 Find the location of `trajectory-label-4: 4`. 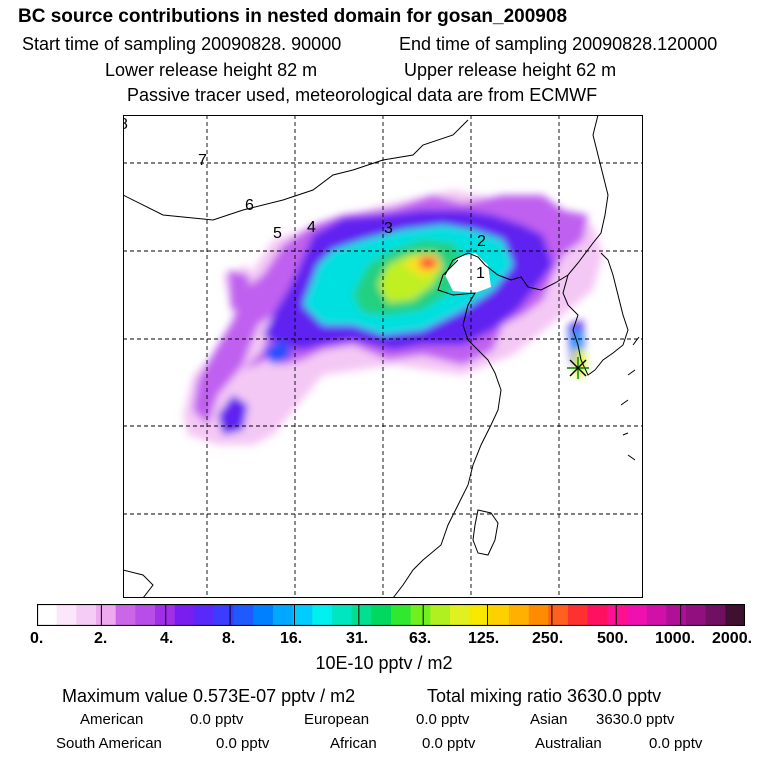

trajectory-label-4: 4 is located at coordinates (311, 227).